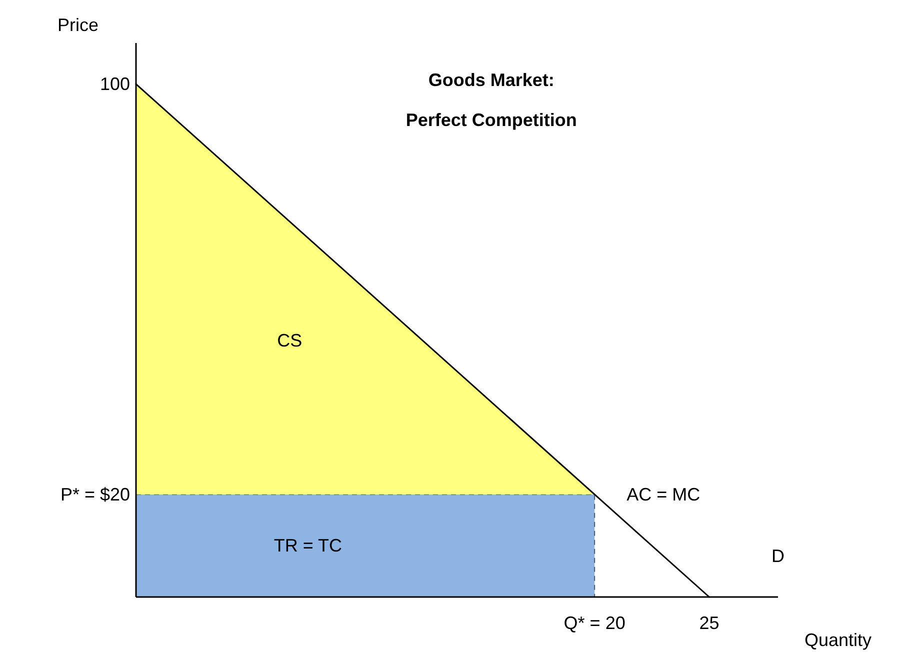 The width and height of the screenshot is (901, 662). What do you see at coordinates (663, 494) in the screenshot?
I see `annotation: AC = MC` at bounding box center [663, 494].